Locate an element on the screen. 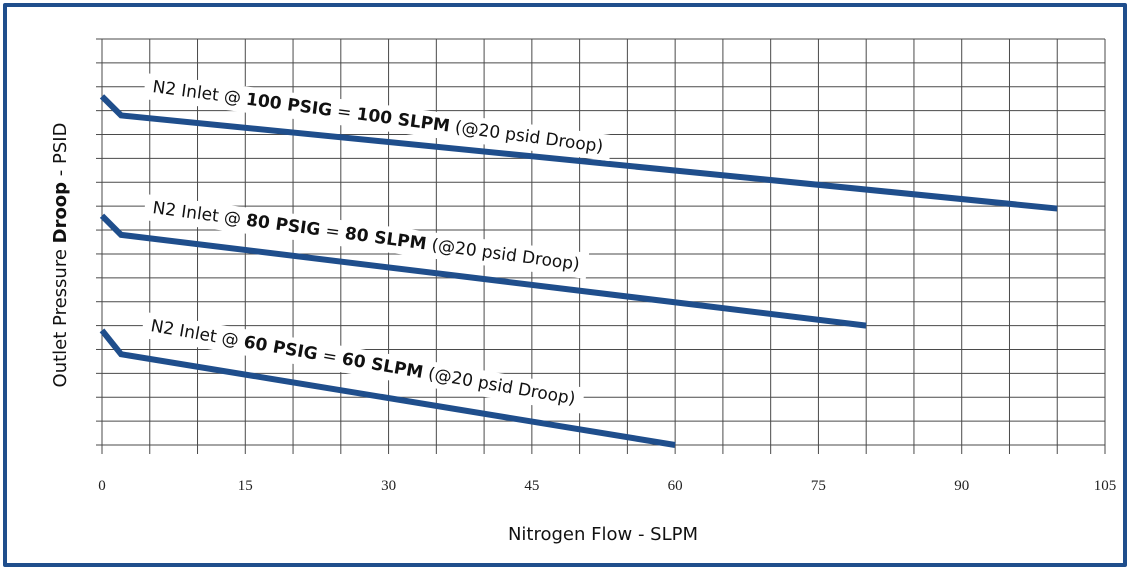 This screenshot has height=568, width=1128. x-axis-title: Nitrogen Flow - SLPM is located at coordinates (603, 534).